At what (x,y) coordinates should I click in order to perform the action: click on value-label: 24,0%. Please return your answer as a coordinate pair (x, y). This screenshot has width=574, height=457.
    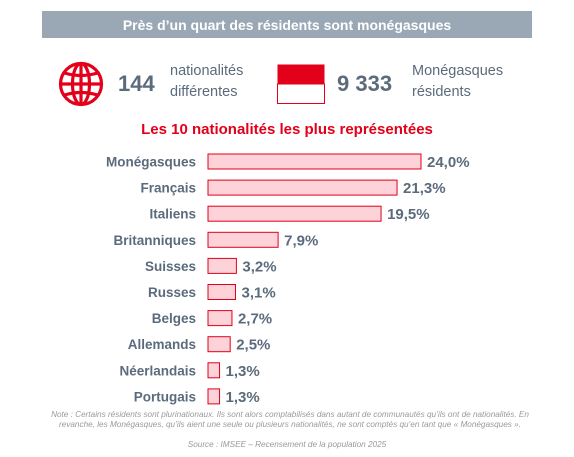
    Looking at the image, I should click on (448, 162).